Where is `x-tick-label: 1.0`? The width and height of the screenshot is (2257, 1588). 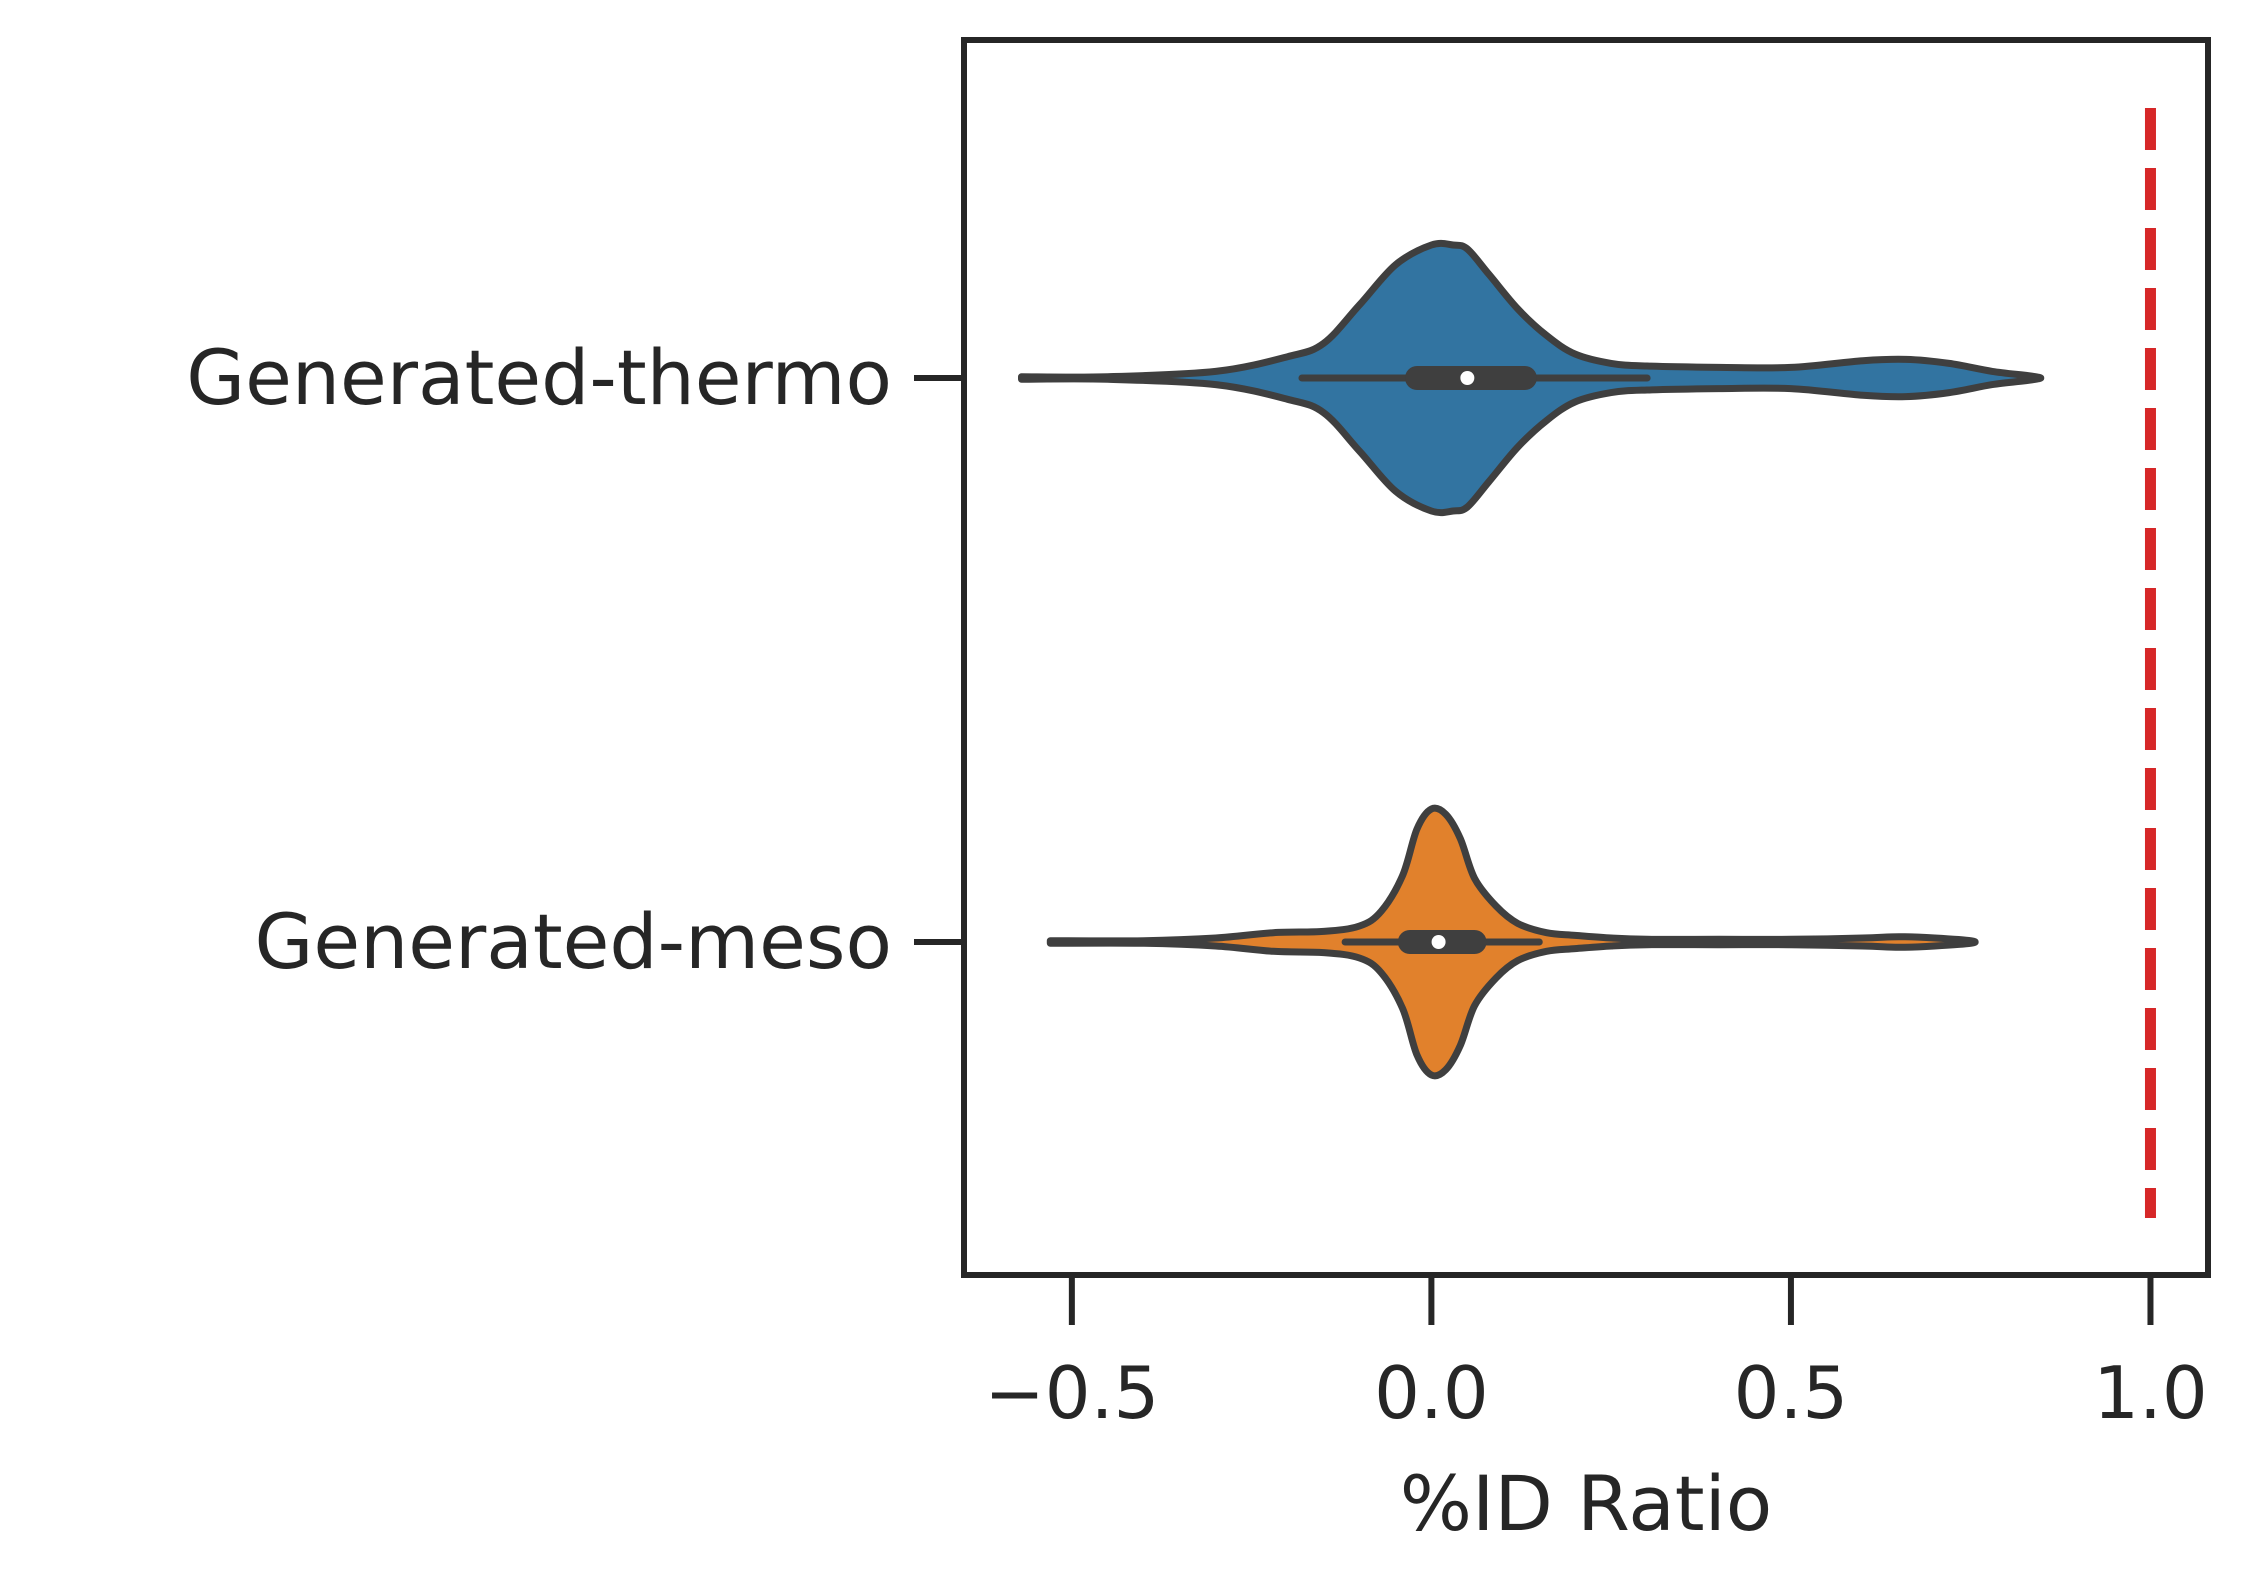 x-tick-label: 1.0 is located at coordinates (2150, 1393).